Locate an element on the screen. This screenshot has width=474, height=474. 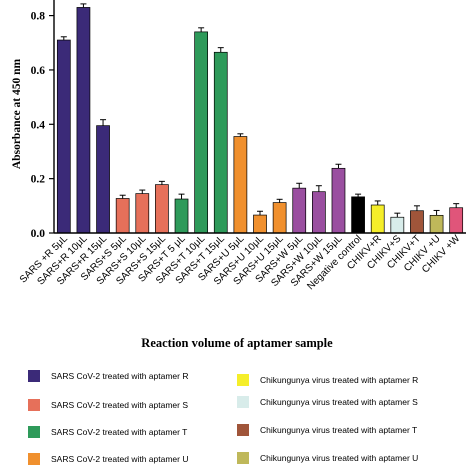
legend-item: Chikungunya virus treated with aptamer R is located at coordinates (327, 380).